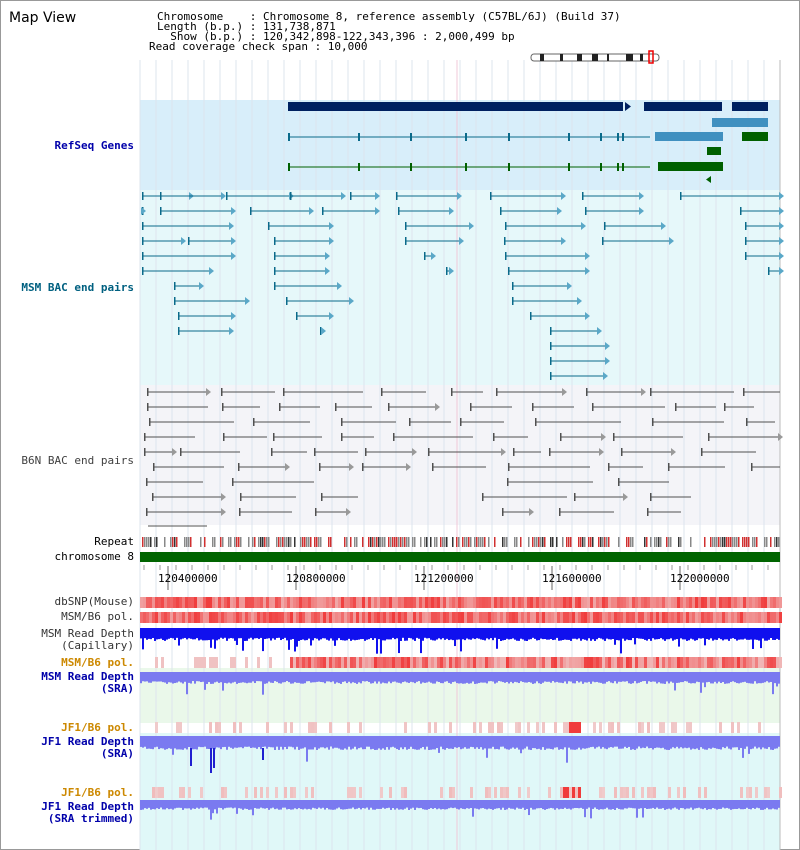 The image size is (800, 850). Describe the element at coordinates (97, 792) in the screenshot. I see `jf1-b6-pol-trimmed-label: JF1/B6 pol.` at that location.